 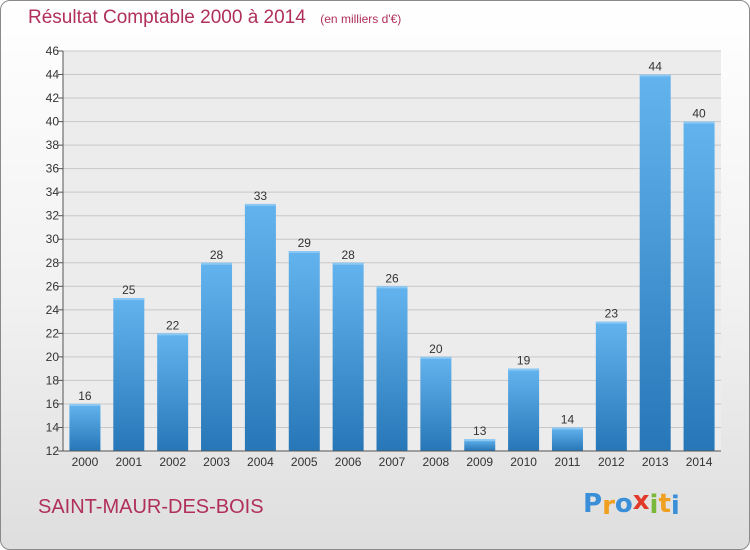 What do you see at coordinates (53, 192) in the screenshot?
I see `y-tick-label: 34` at bounding box center [53, 192].